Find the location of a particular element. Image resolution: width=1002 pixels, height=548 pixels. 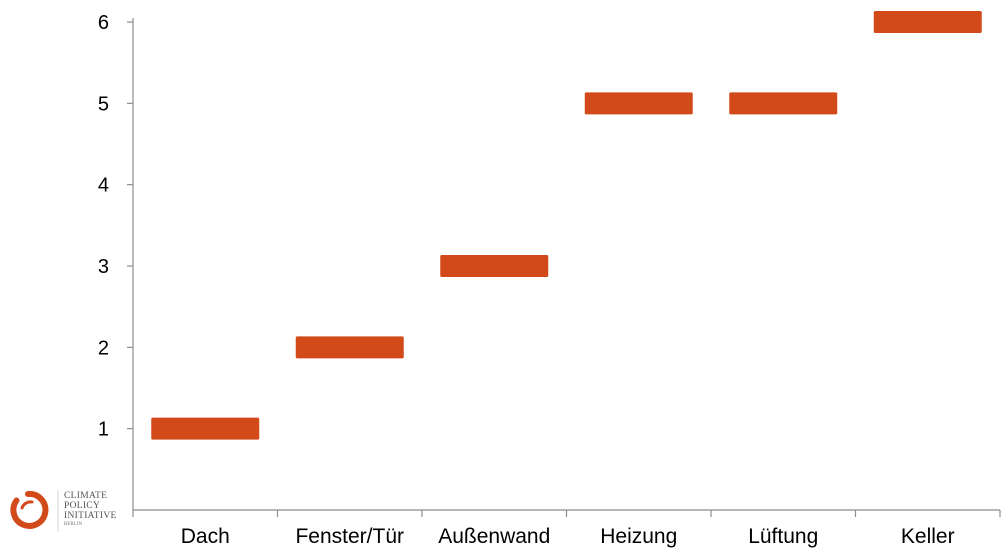

x-tick-label: Außenwand is located at coordinates (494, 536).